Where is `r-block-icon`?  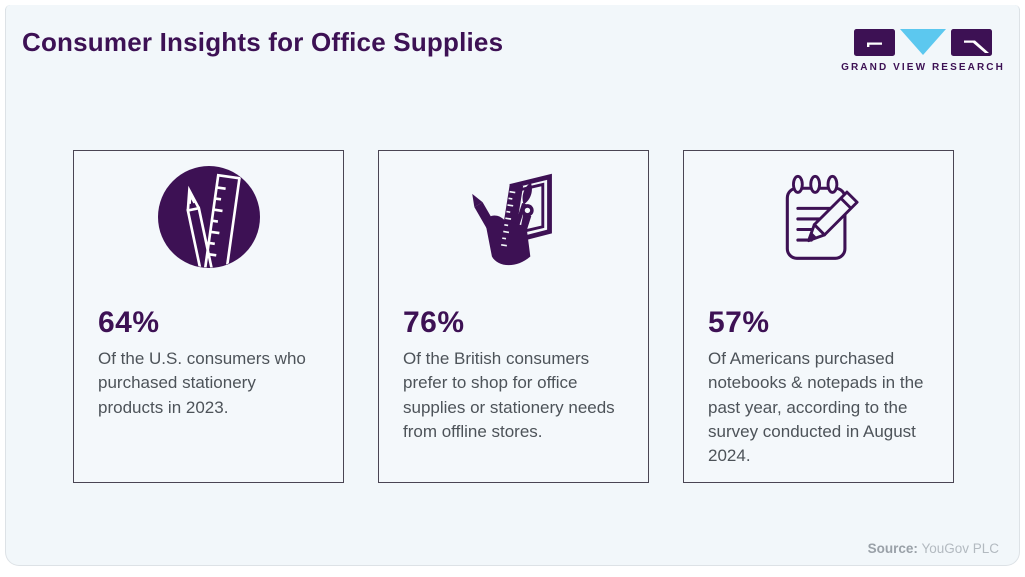
r-block-icon is located at coordinates (971, 45).